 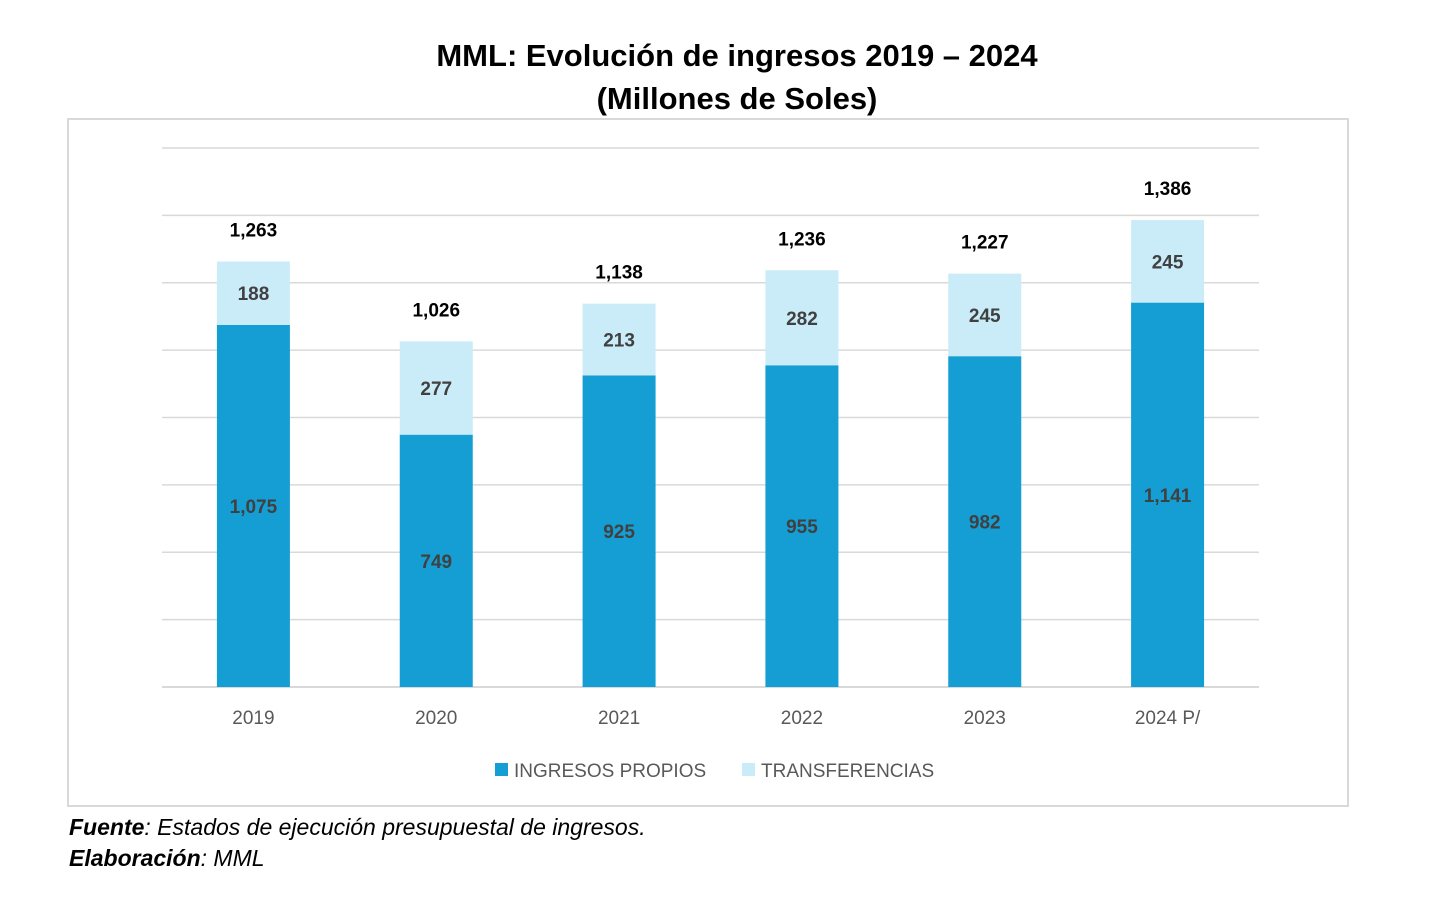 I want to click on credit-label: Elaboración, so click(x=135, y=858).